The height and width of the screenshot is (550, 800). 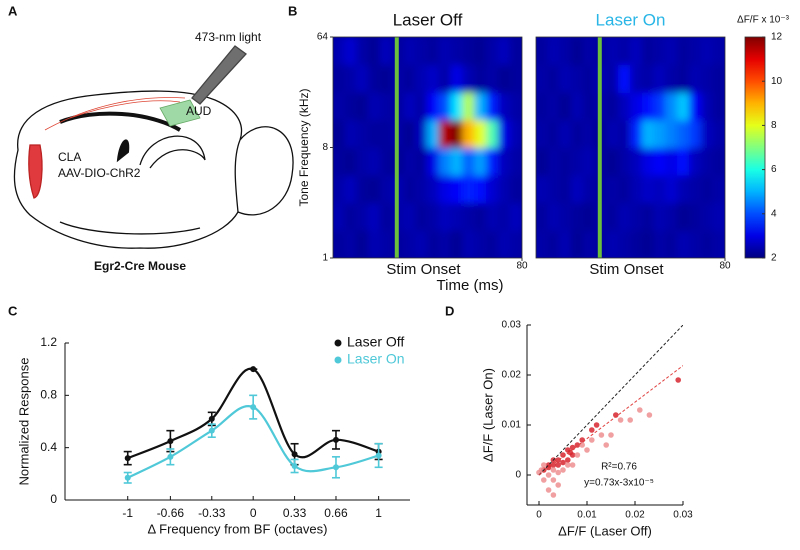 I want to click on colorbar-tick-label: 6, so click(x=774, y=169).